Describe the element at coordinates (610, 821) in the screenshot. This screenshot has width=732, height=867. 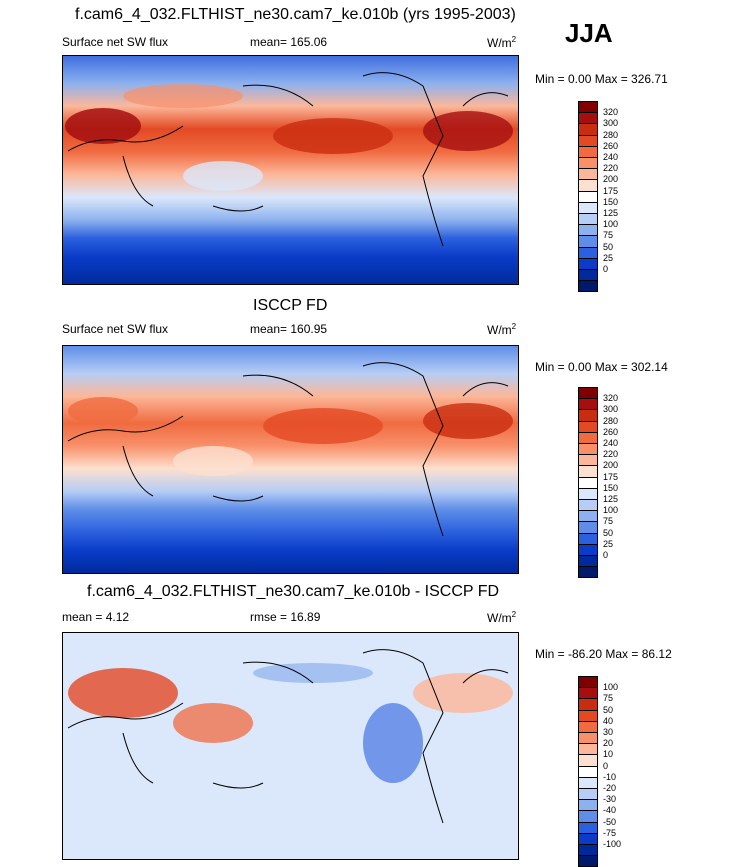
I see `colorbar-tick-label: -50` at that location.